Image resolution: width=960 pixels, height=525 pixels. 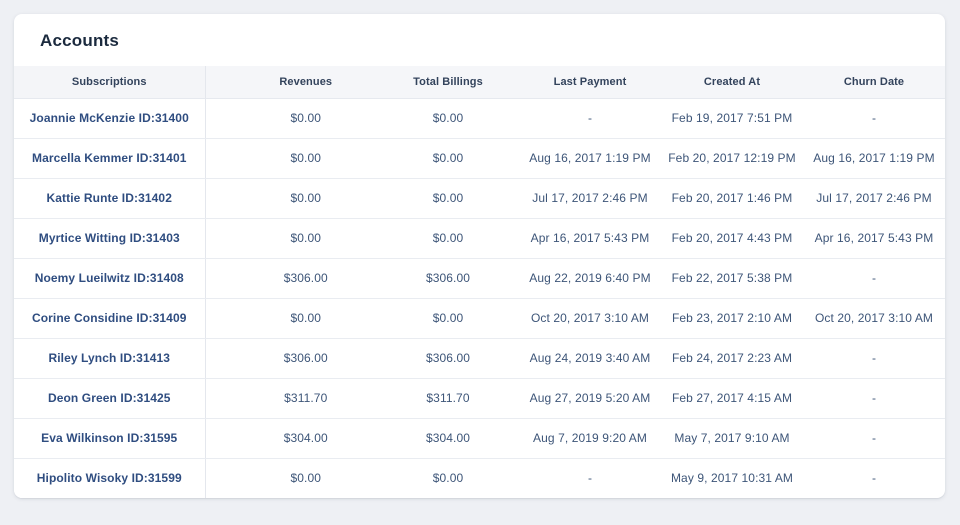 What do you see at coordinates (448, 438) in the screenshot?
I see `cell-total-billings: $304.00` at bounding box center [448, 438].